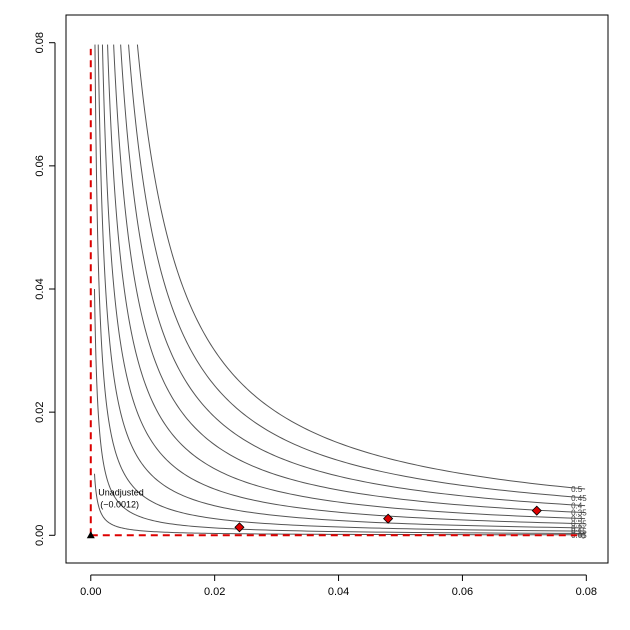 The image size is (630, 630). I want to click on contour-label-0.05: 0.05, so click(579, 535).